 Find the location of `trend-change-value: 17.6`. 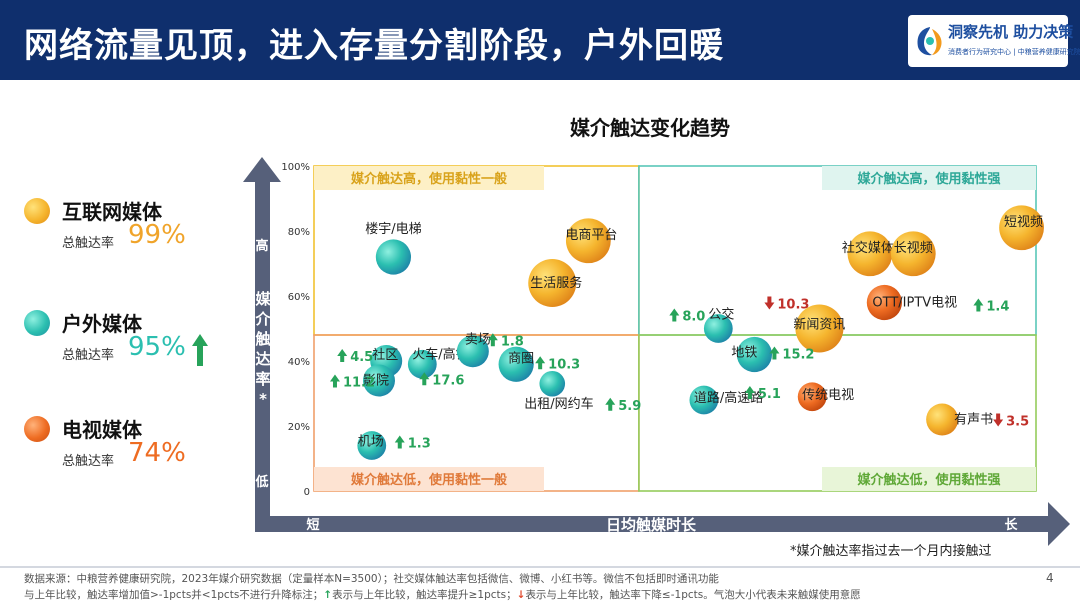

trend-change-value: 17.6 is located at coordinates (448, 380).